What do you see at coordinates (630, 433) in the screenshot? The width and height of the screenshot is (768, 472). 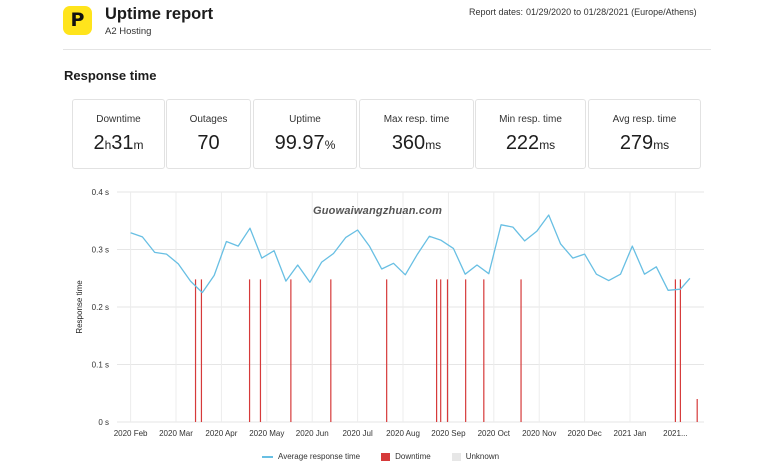 I see `x-tick-label: 2021 Jan` at bounding box center [630, 433].